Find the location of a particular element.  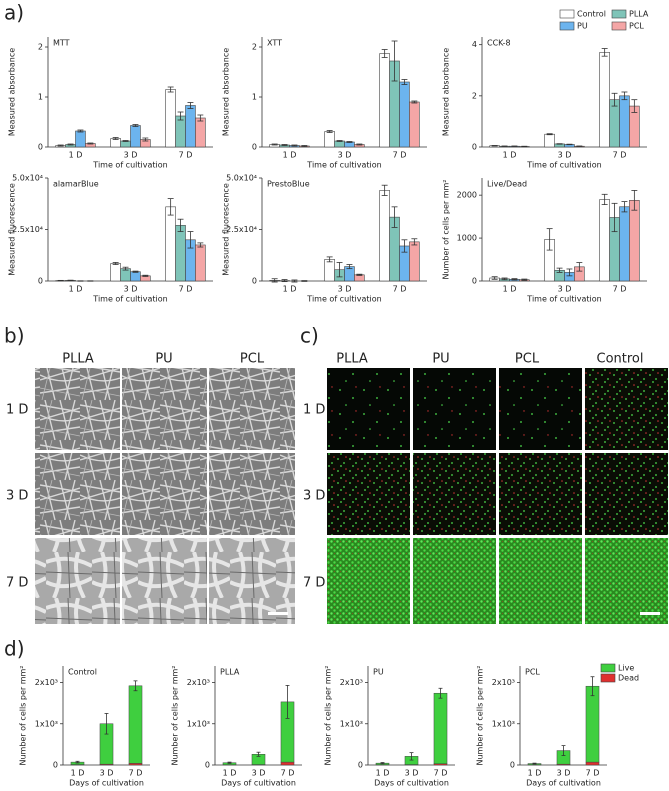

legend-label: PCL is located at coordinates (636, 26).